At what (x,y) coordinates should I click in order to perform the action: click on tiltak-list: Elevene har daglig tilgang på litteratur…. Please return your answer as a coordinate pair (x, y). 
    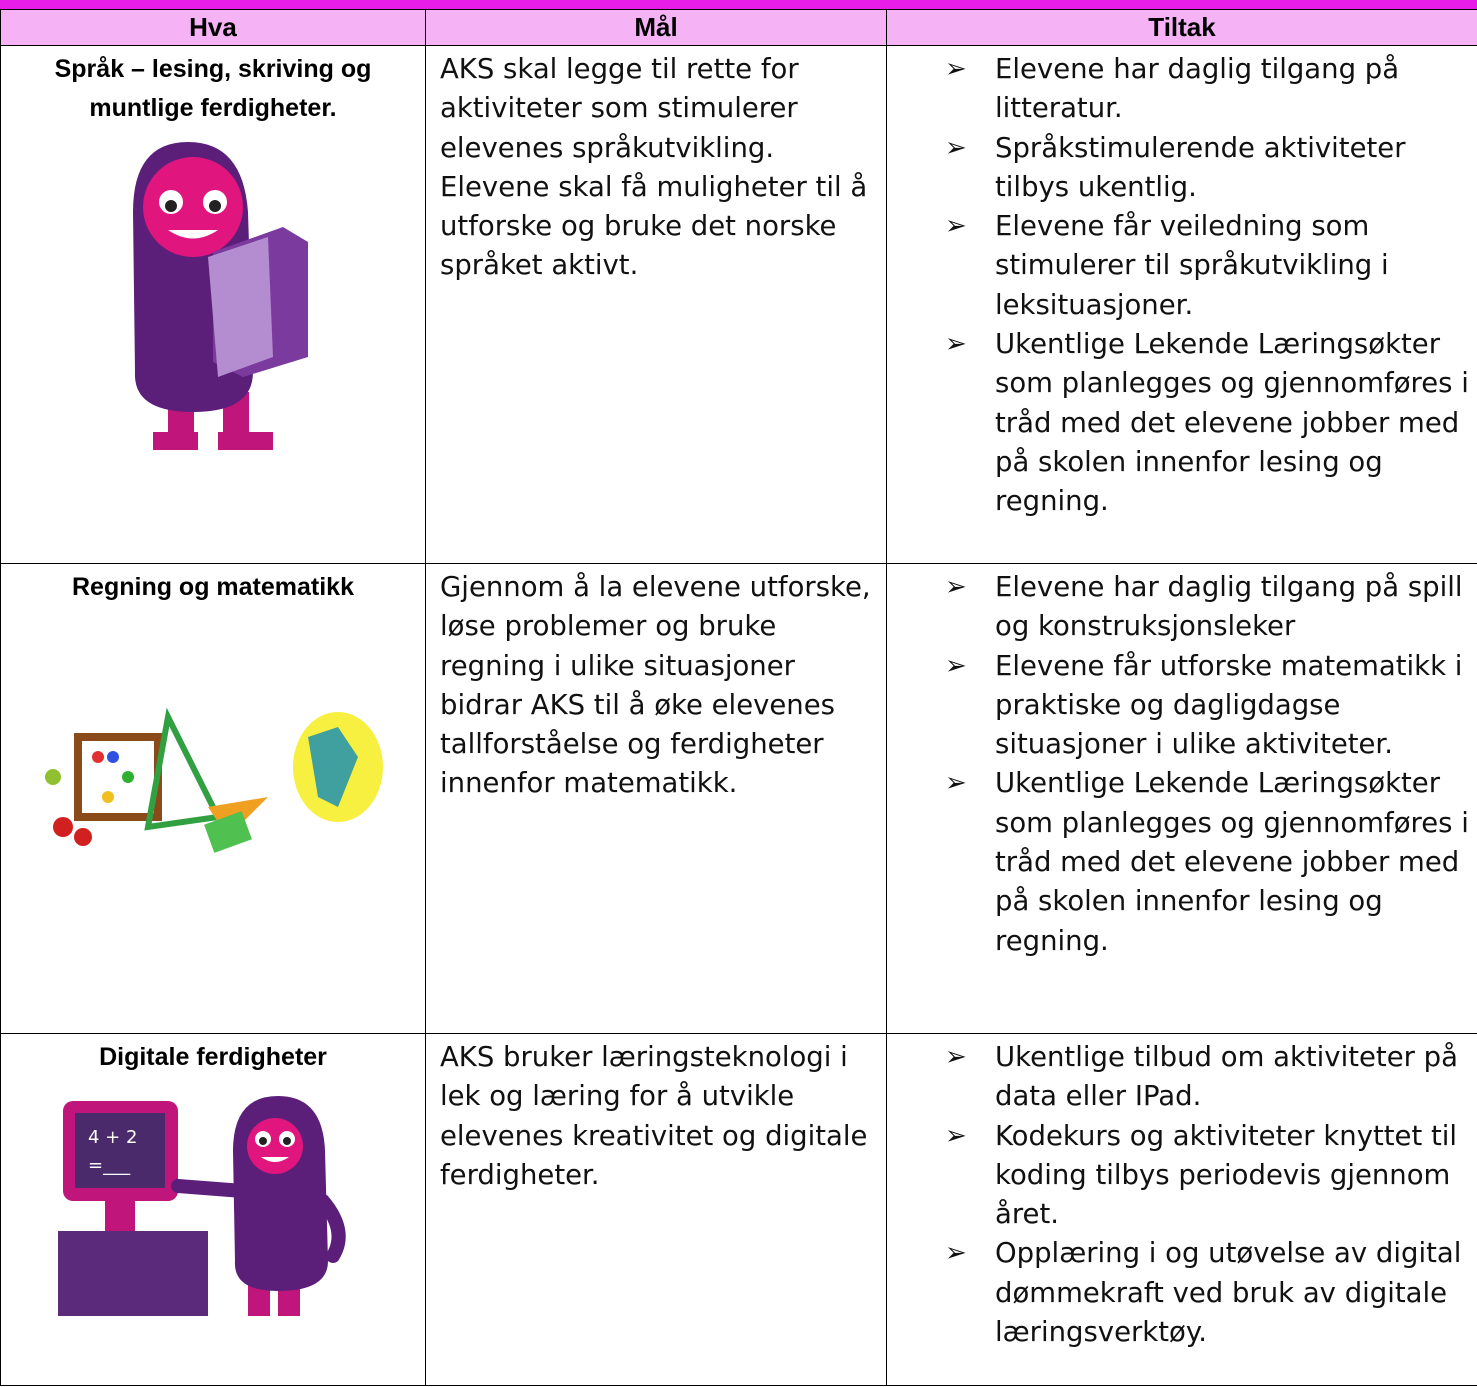
    Looking at the image, I should click on (1182, 284).